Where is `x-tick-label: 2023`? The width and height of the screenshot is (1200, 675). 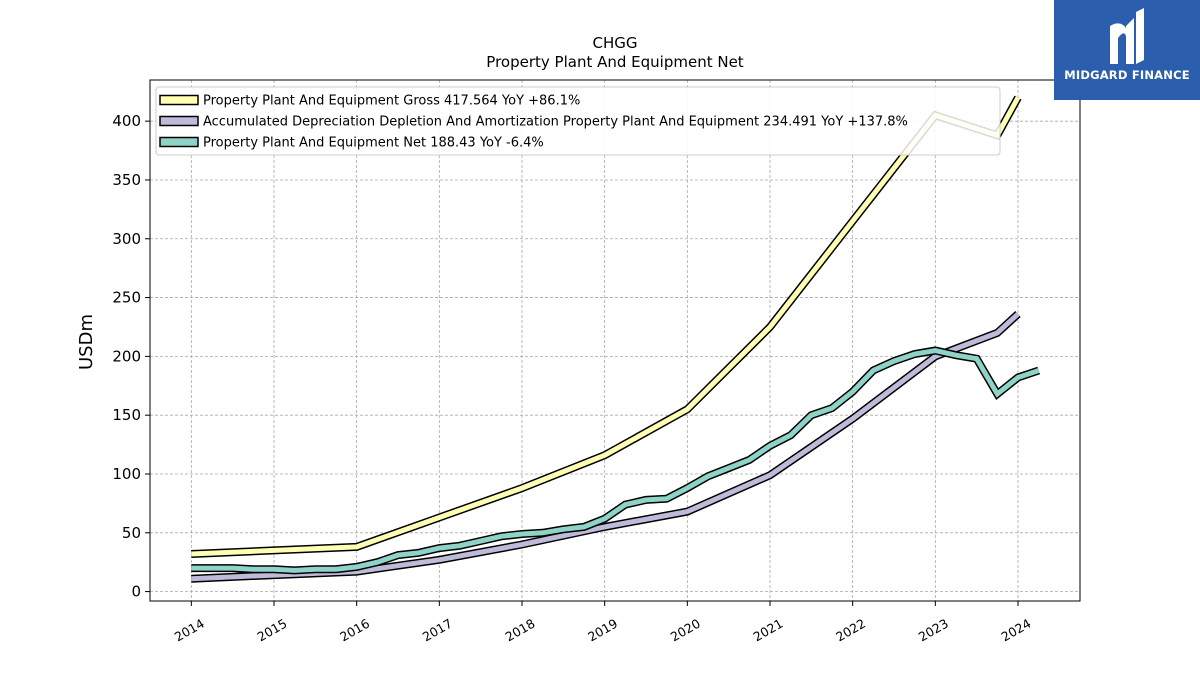 x-tick-label: 2023 is located at coordinates (933, 630).